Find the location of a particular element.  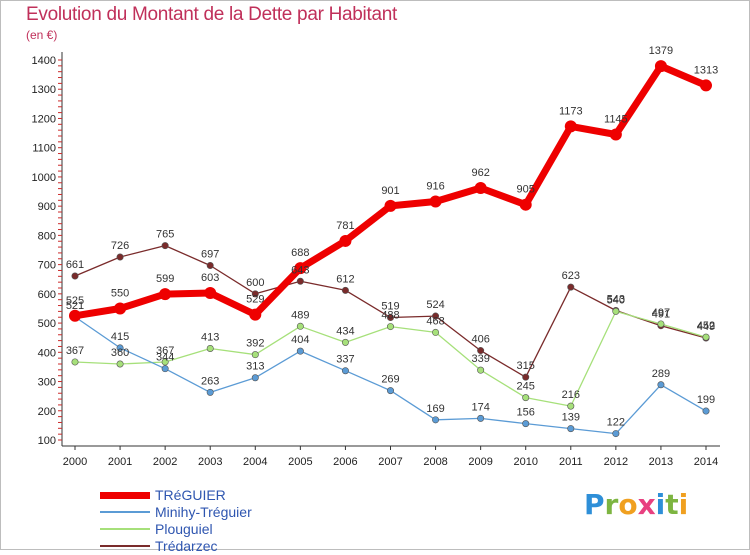

y-tick-label: 300 is located at coordinates (47, 383).